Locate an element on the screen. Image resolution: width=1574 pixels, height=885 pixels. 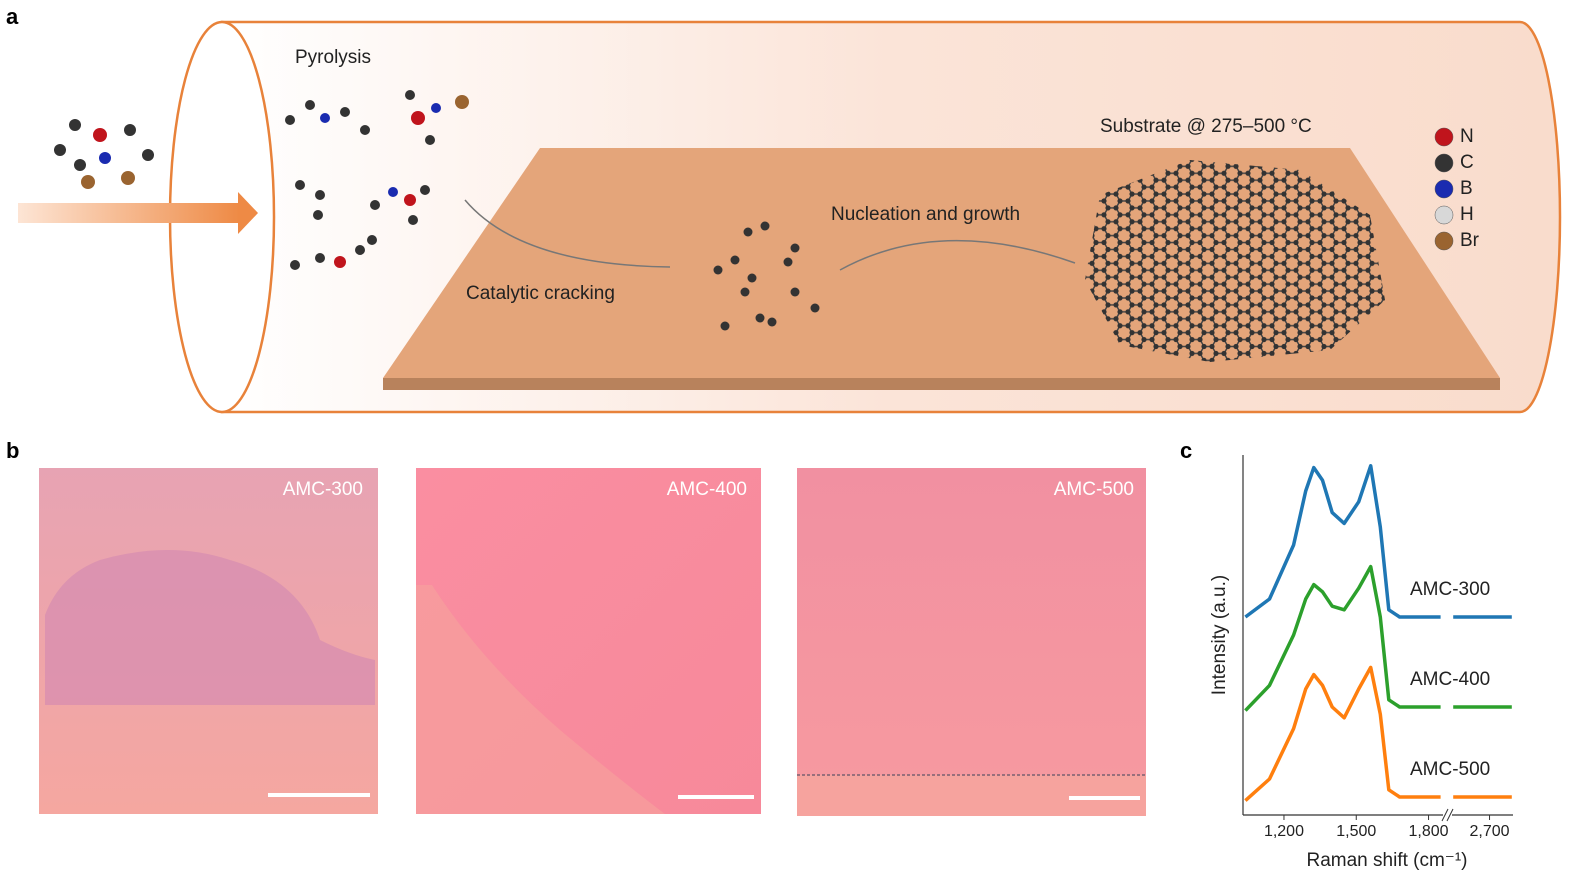
axis-break is located at coordinates (1447, 815).